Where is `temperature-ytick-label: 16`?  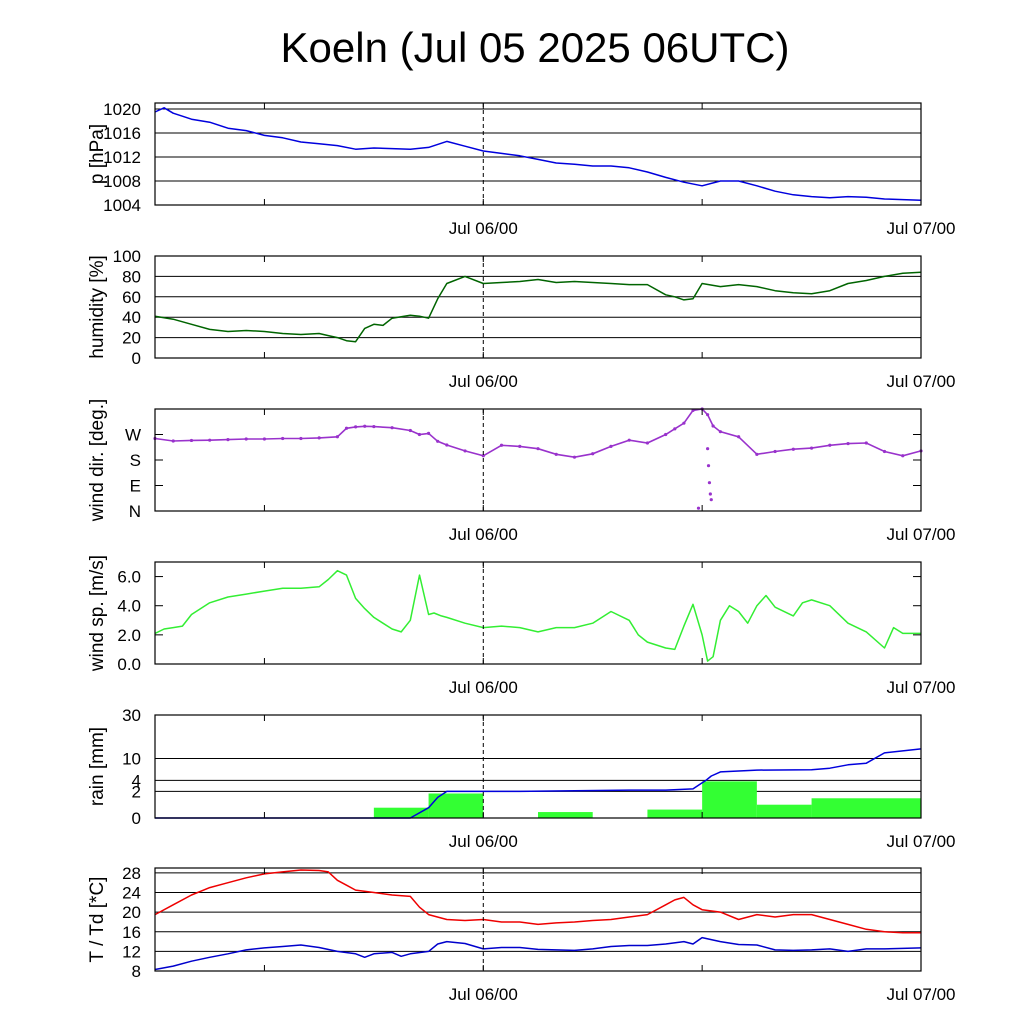
temperature-ytick-label: 16 is located at coordinates (131, 932).